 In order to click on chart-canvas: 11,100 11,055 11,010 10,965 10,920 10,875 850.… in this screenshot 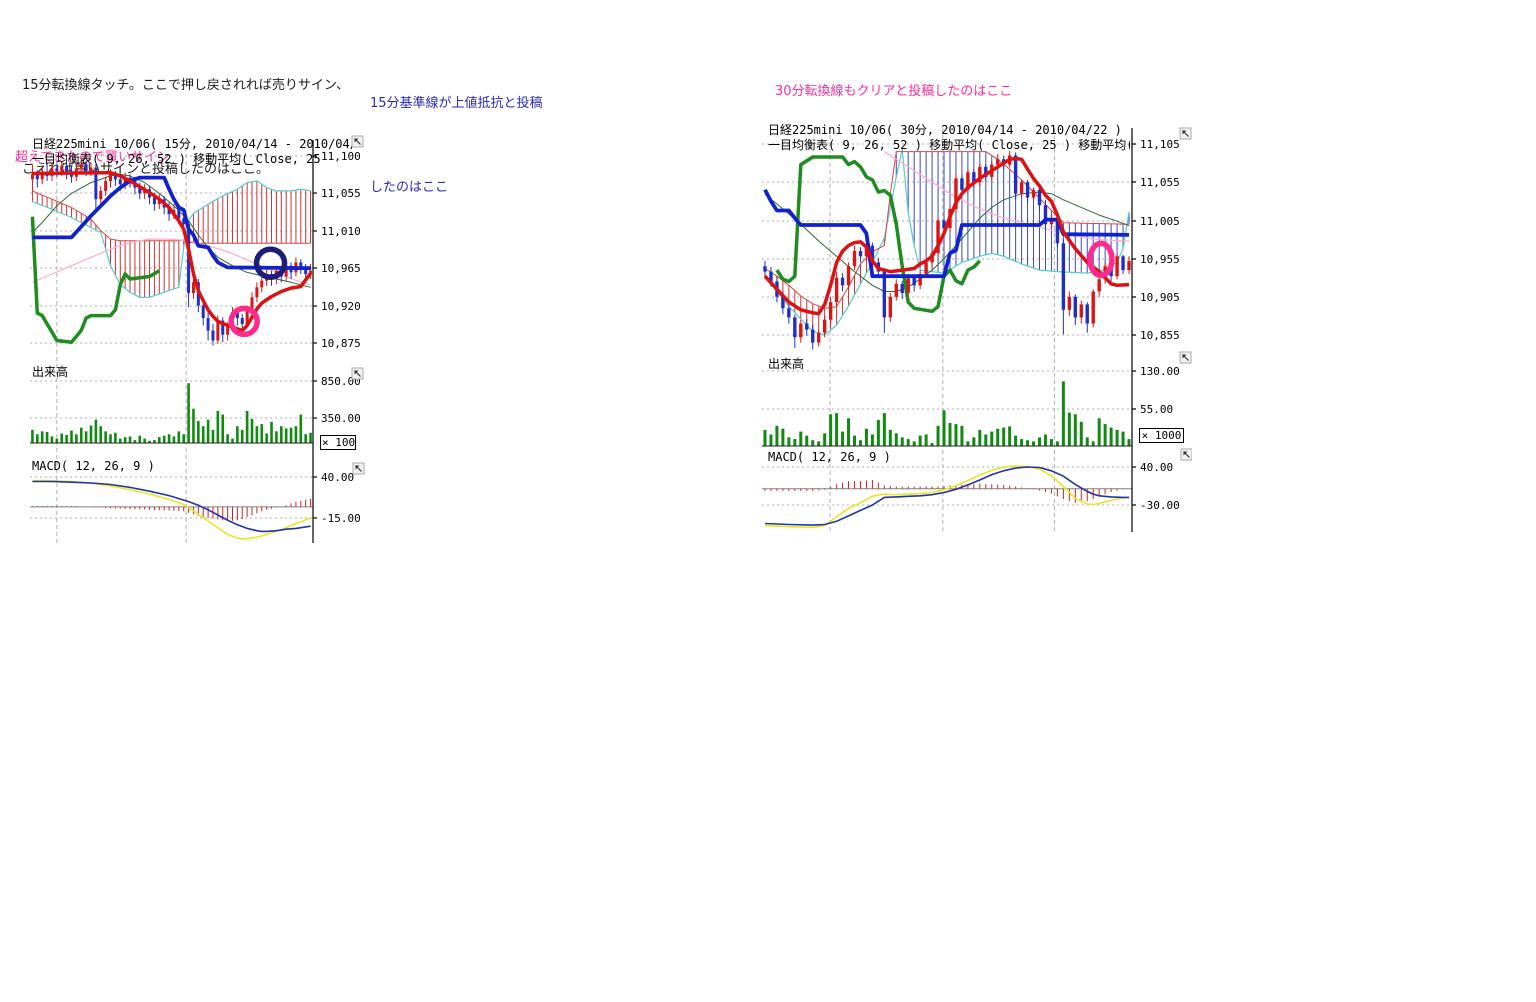, I will do `click(198, 342)`.